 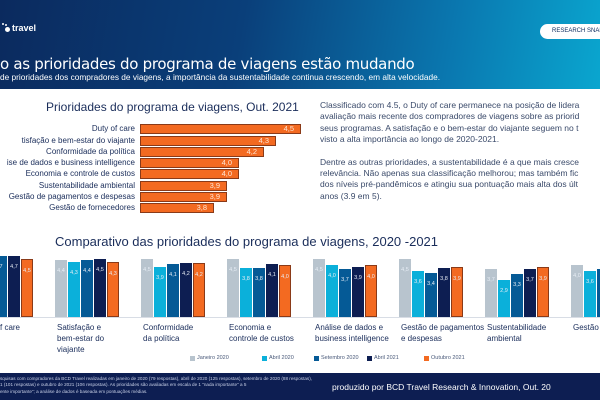 I want to click on priority-row: Gestão de pagamentos e despesas 3,9, so click(x=155, y=197).